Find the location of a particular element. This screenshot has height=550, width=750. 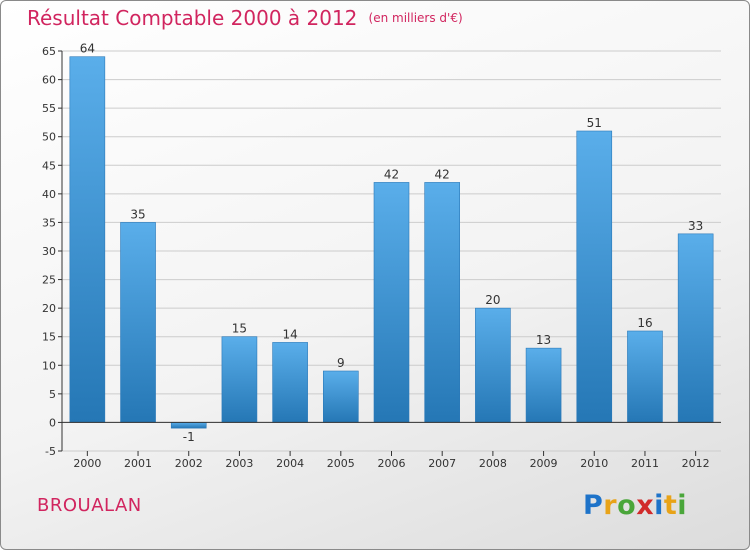

proxiti-logo: Proxiti is located at coordinates (635, 505).